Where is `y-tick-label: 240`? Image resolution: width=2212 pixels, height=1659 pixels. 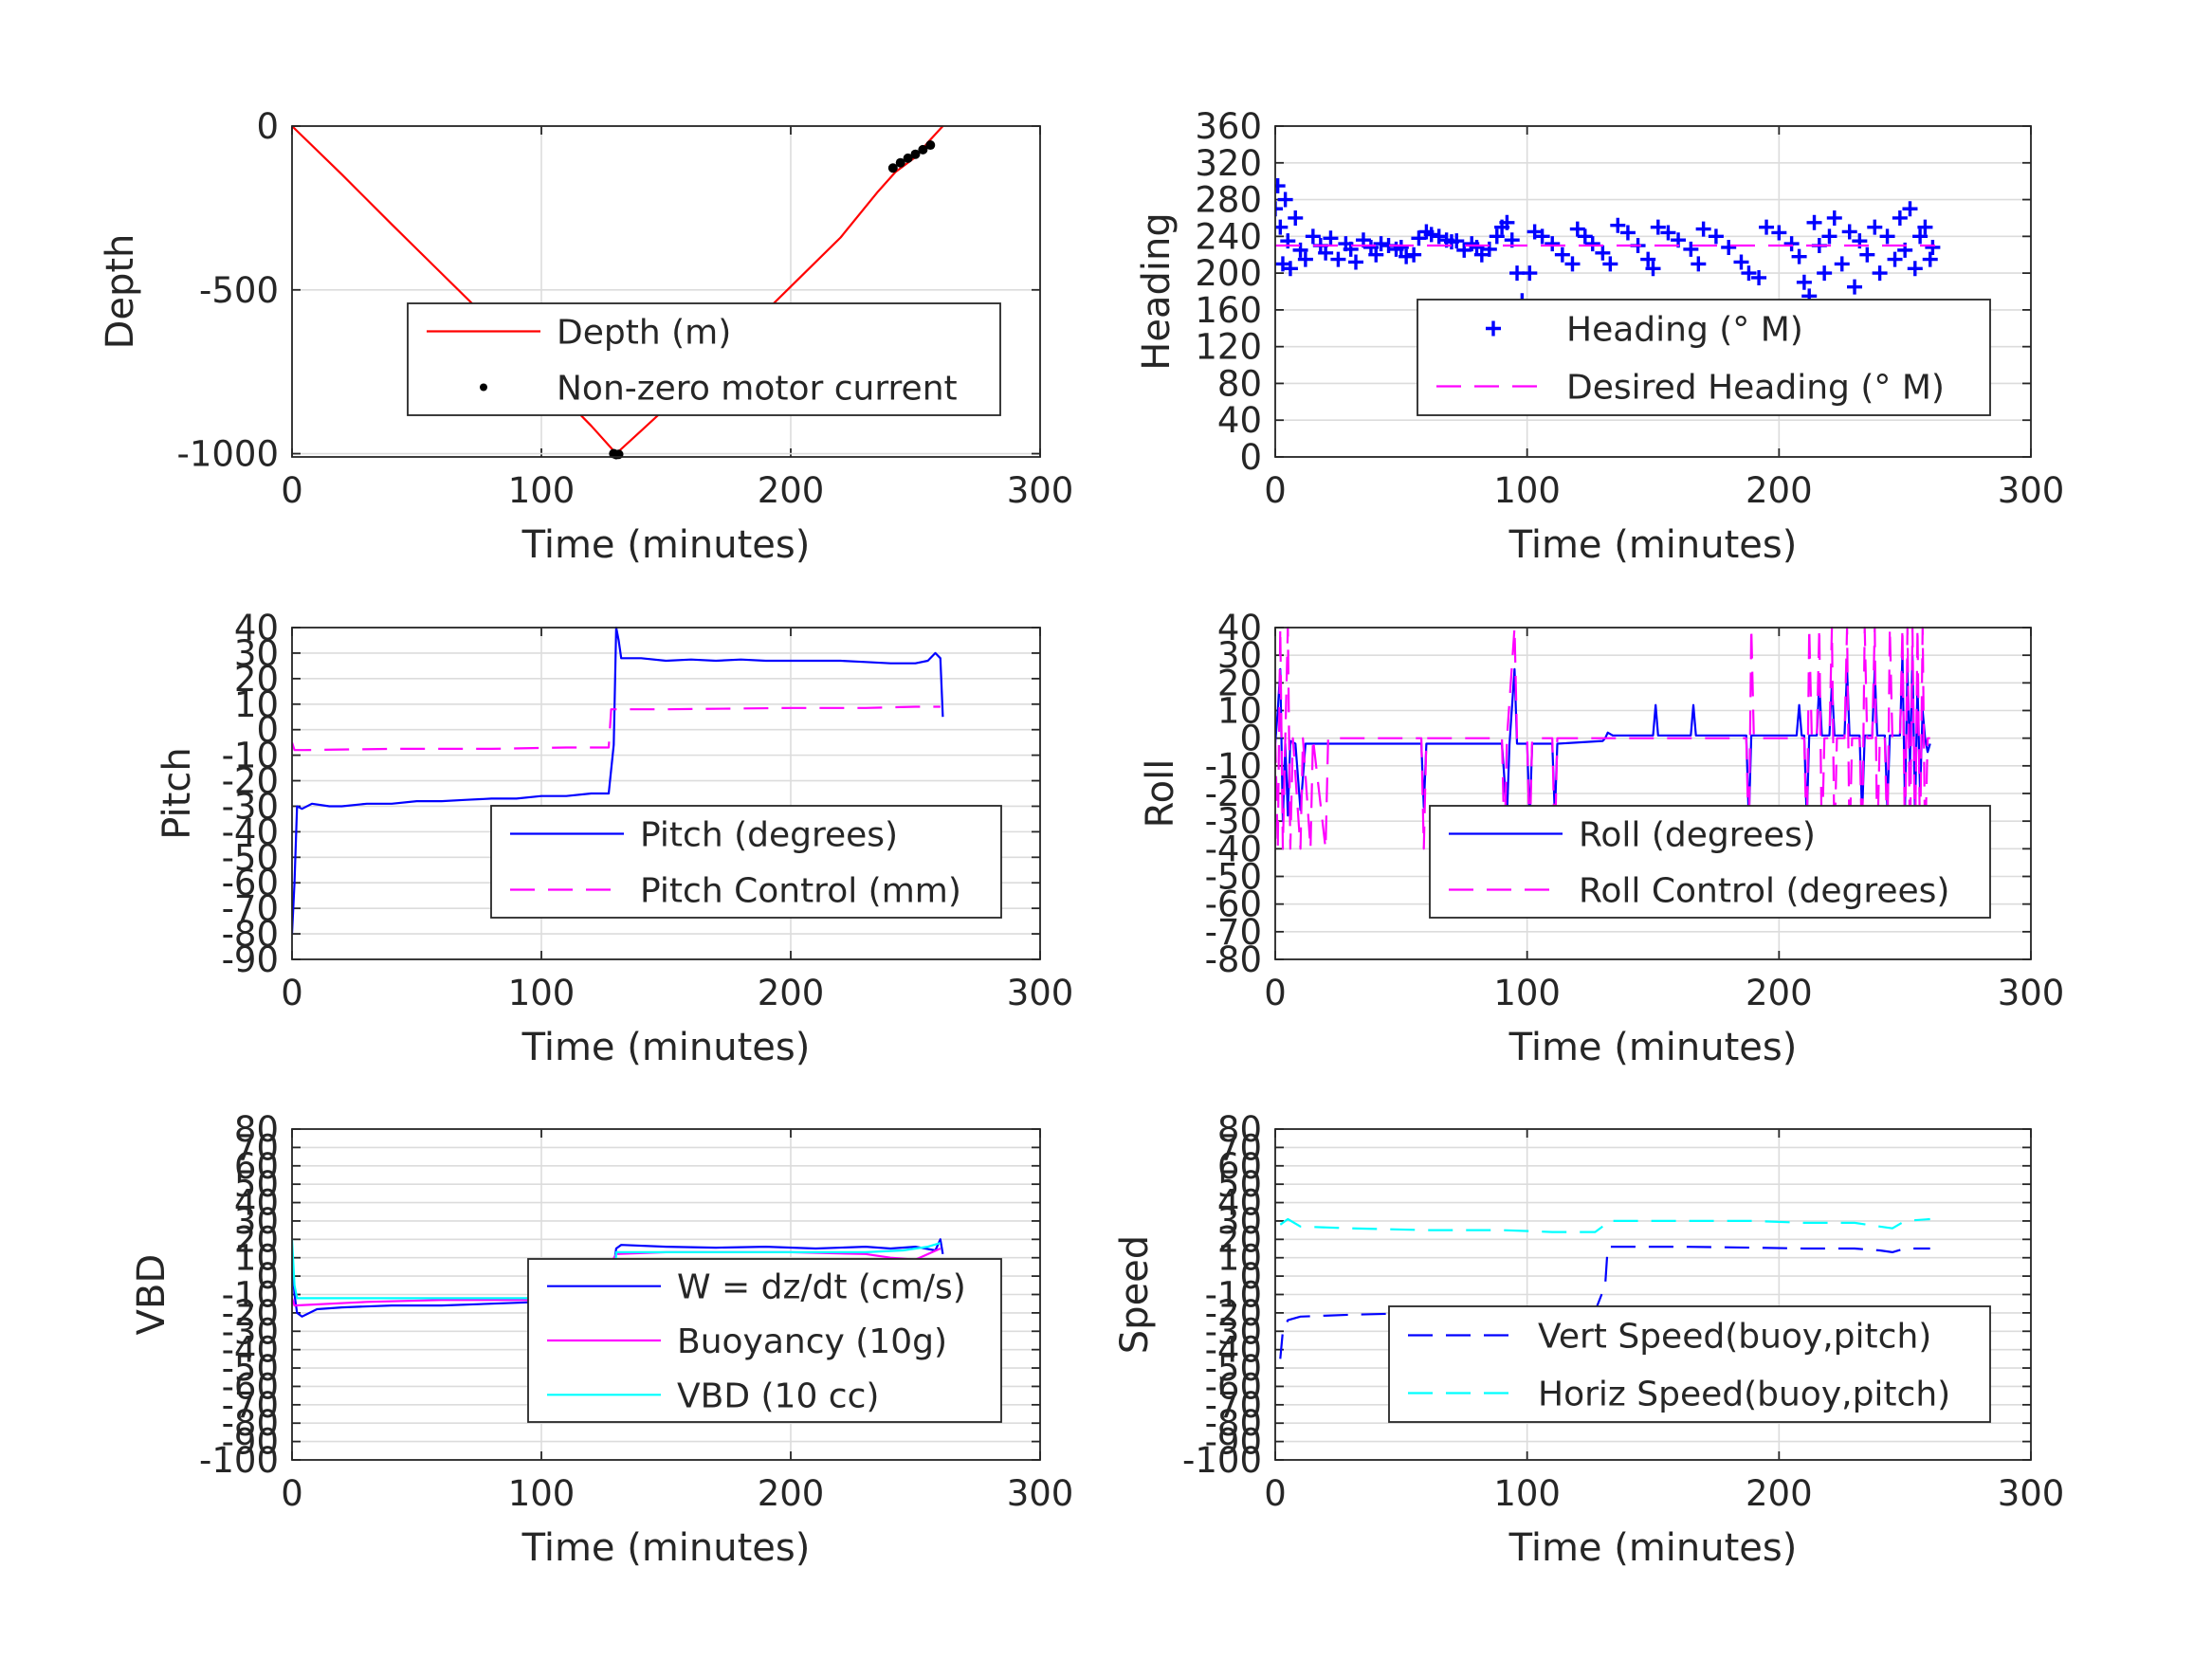 y-tick-label: 240 is located at coordinates (1228, 236).